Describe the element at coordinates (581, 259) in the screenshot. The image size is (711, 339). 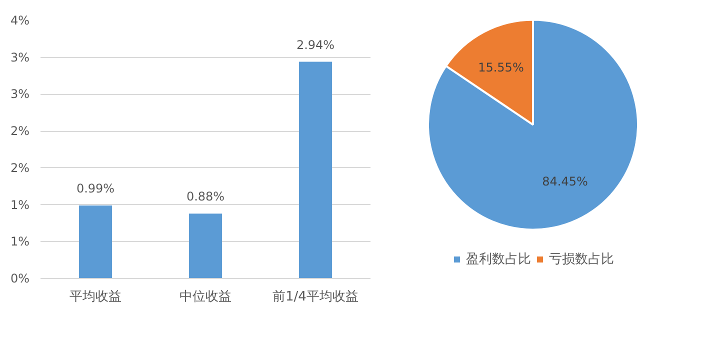
I see `legend-label: 亏损数占比` at that location.